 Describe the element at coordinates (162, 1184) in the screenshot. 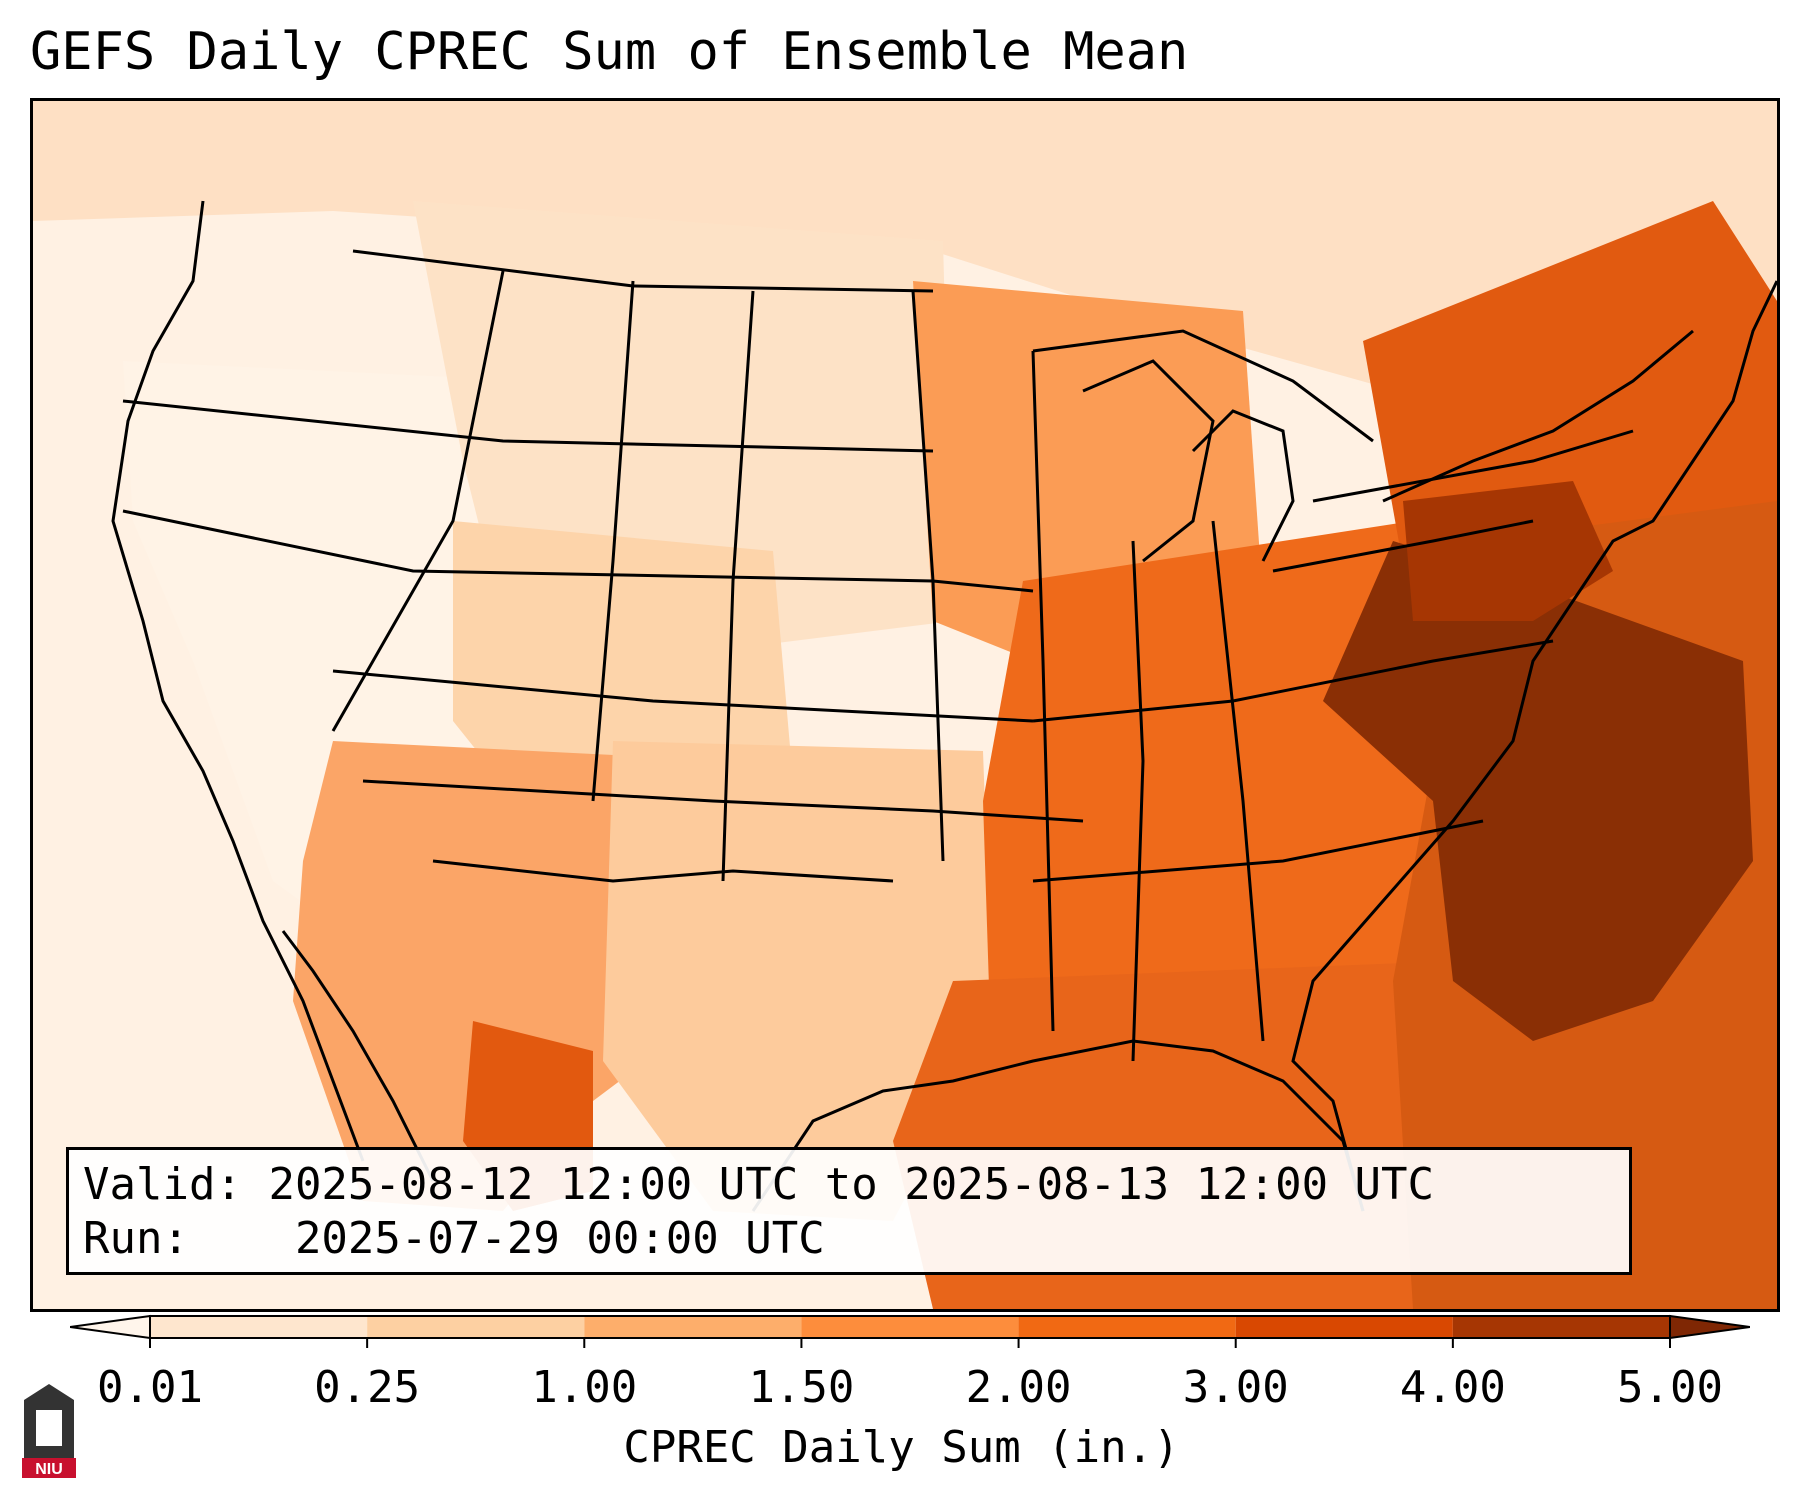

I see `valid-label: Valid:` at that location.